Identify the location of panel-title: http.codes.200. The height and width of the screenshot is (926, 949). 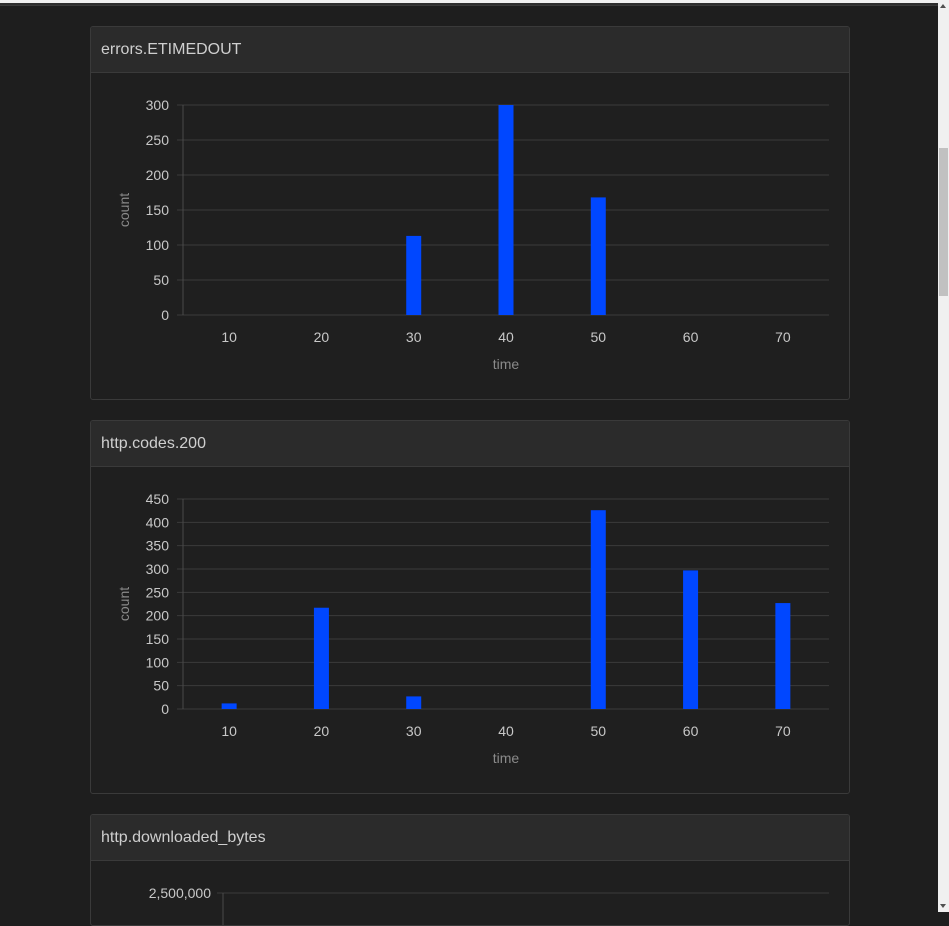
(470, 444).